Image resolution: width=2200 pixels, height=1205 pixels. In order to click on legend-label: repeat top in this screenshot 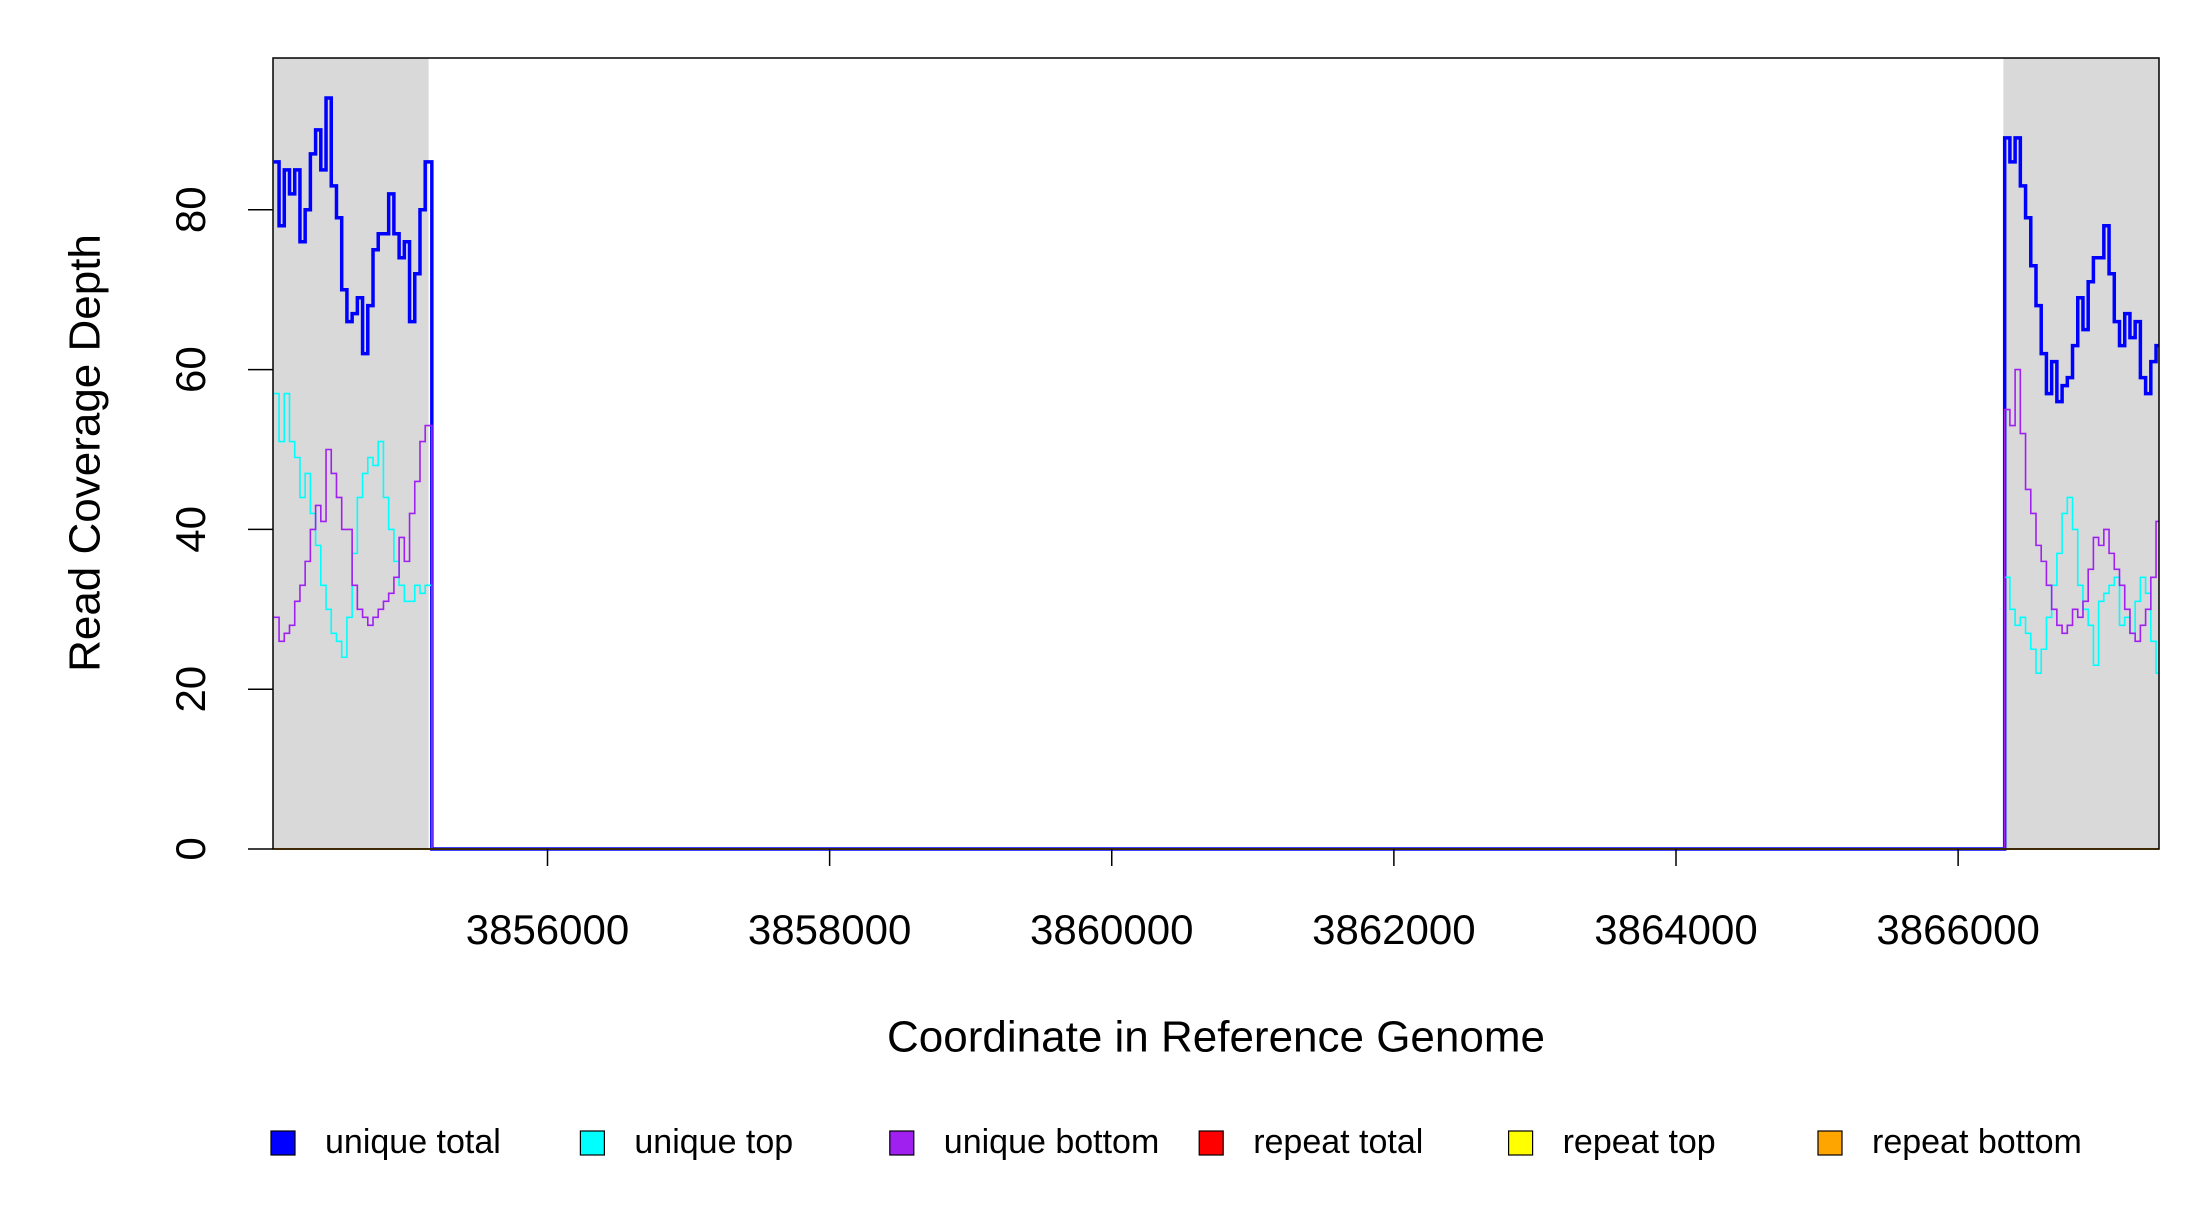, I will do `click(1639, 1142)`.